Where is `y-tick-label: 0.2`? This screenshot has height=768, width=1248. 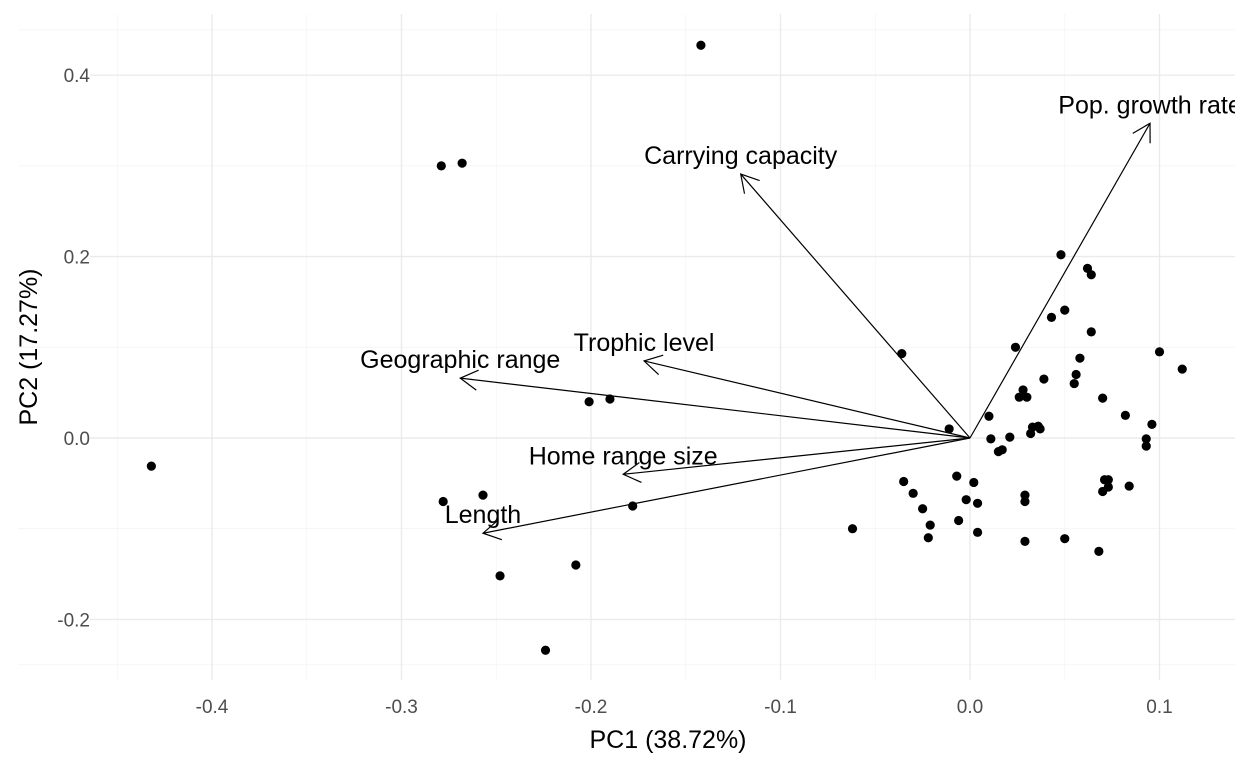
y-tick-label: 0.2 is located at coordinates (77, 258).